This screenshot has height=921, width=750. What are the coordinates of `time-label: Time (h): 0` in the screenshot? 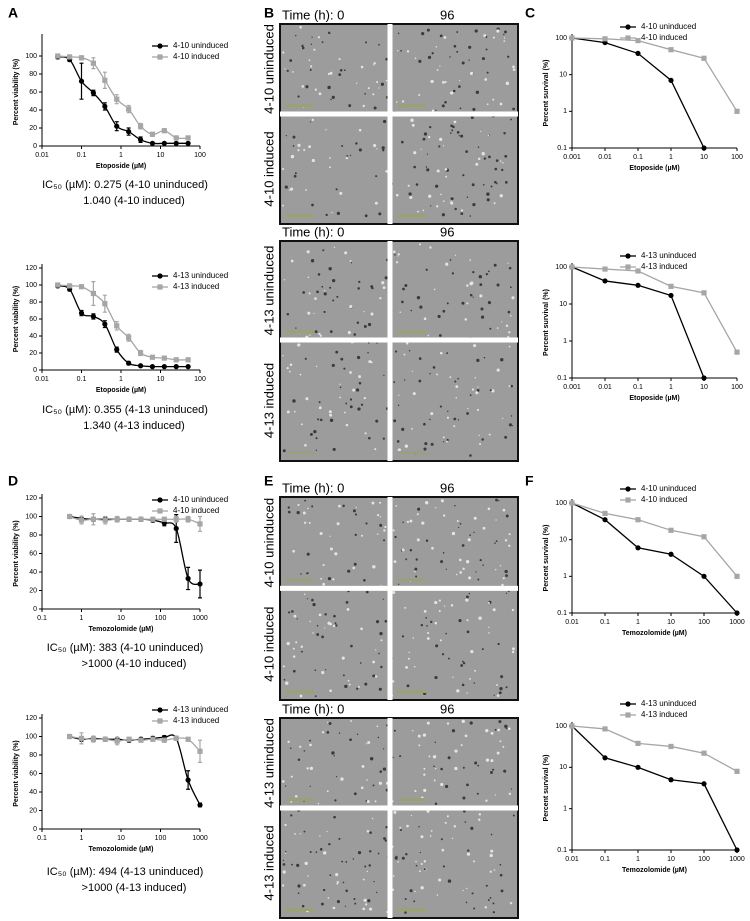 It's located at (313, 14).